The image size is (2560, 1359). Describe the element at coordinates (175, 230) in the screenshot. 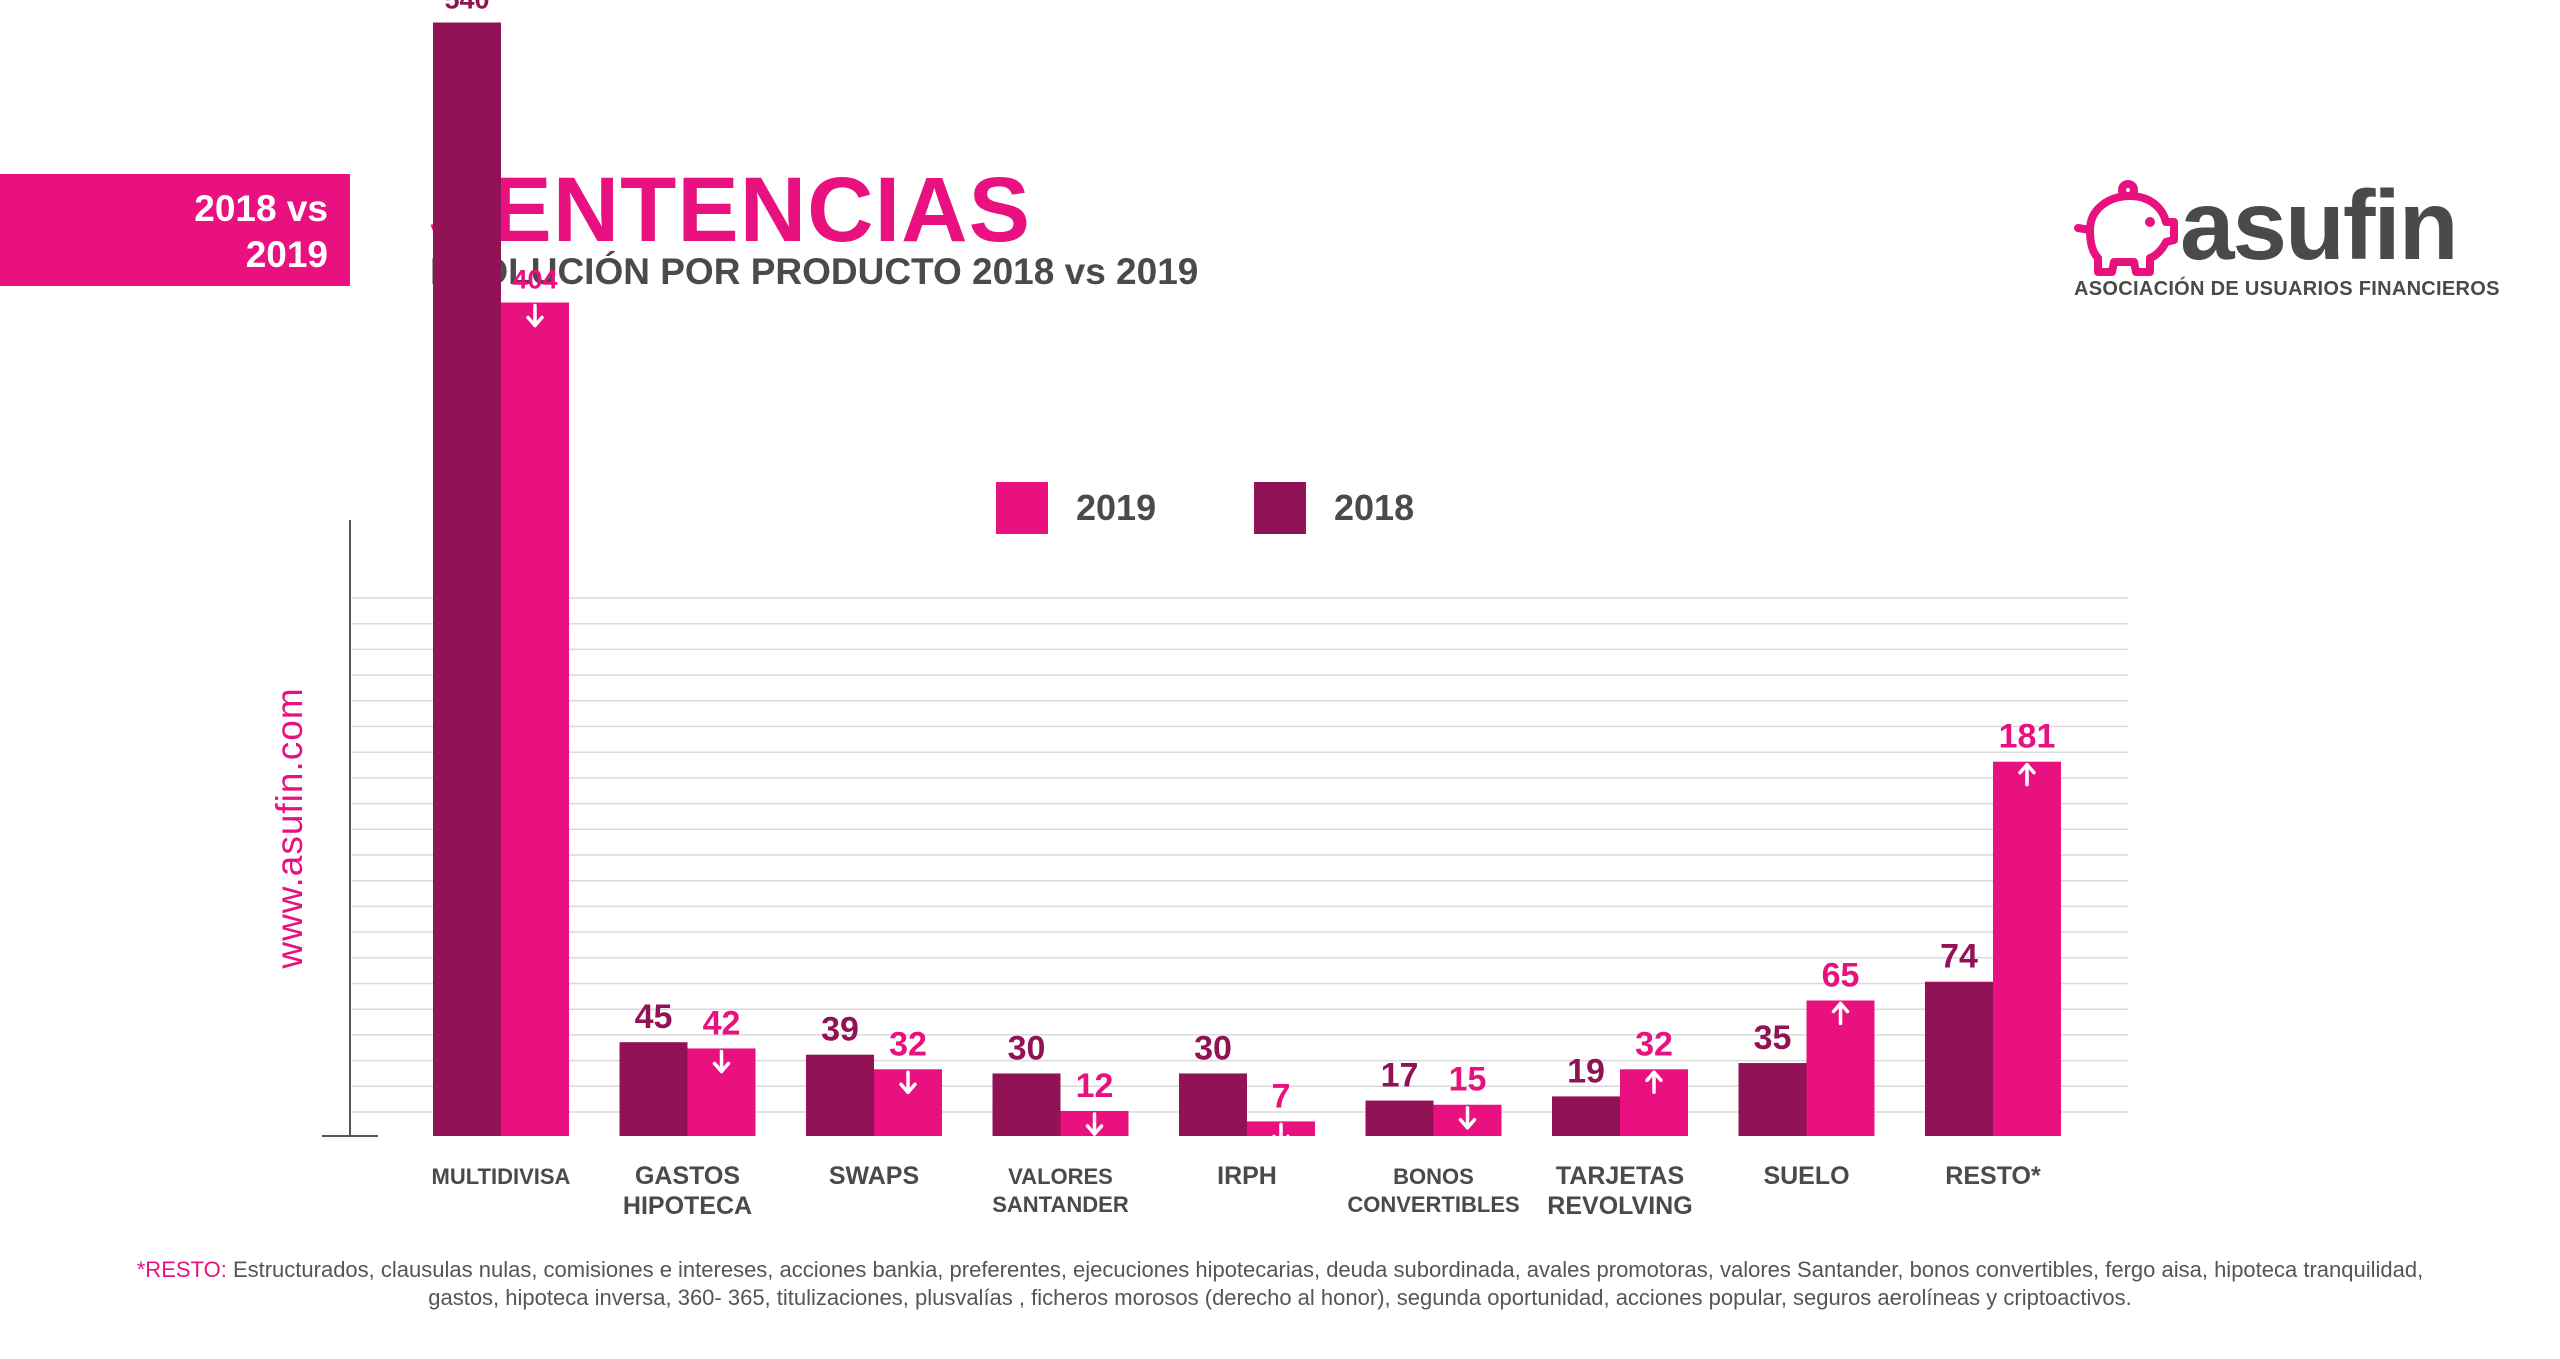

I see `year-badge: 2018 vs 2019` at that location.